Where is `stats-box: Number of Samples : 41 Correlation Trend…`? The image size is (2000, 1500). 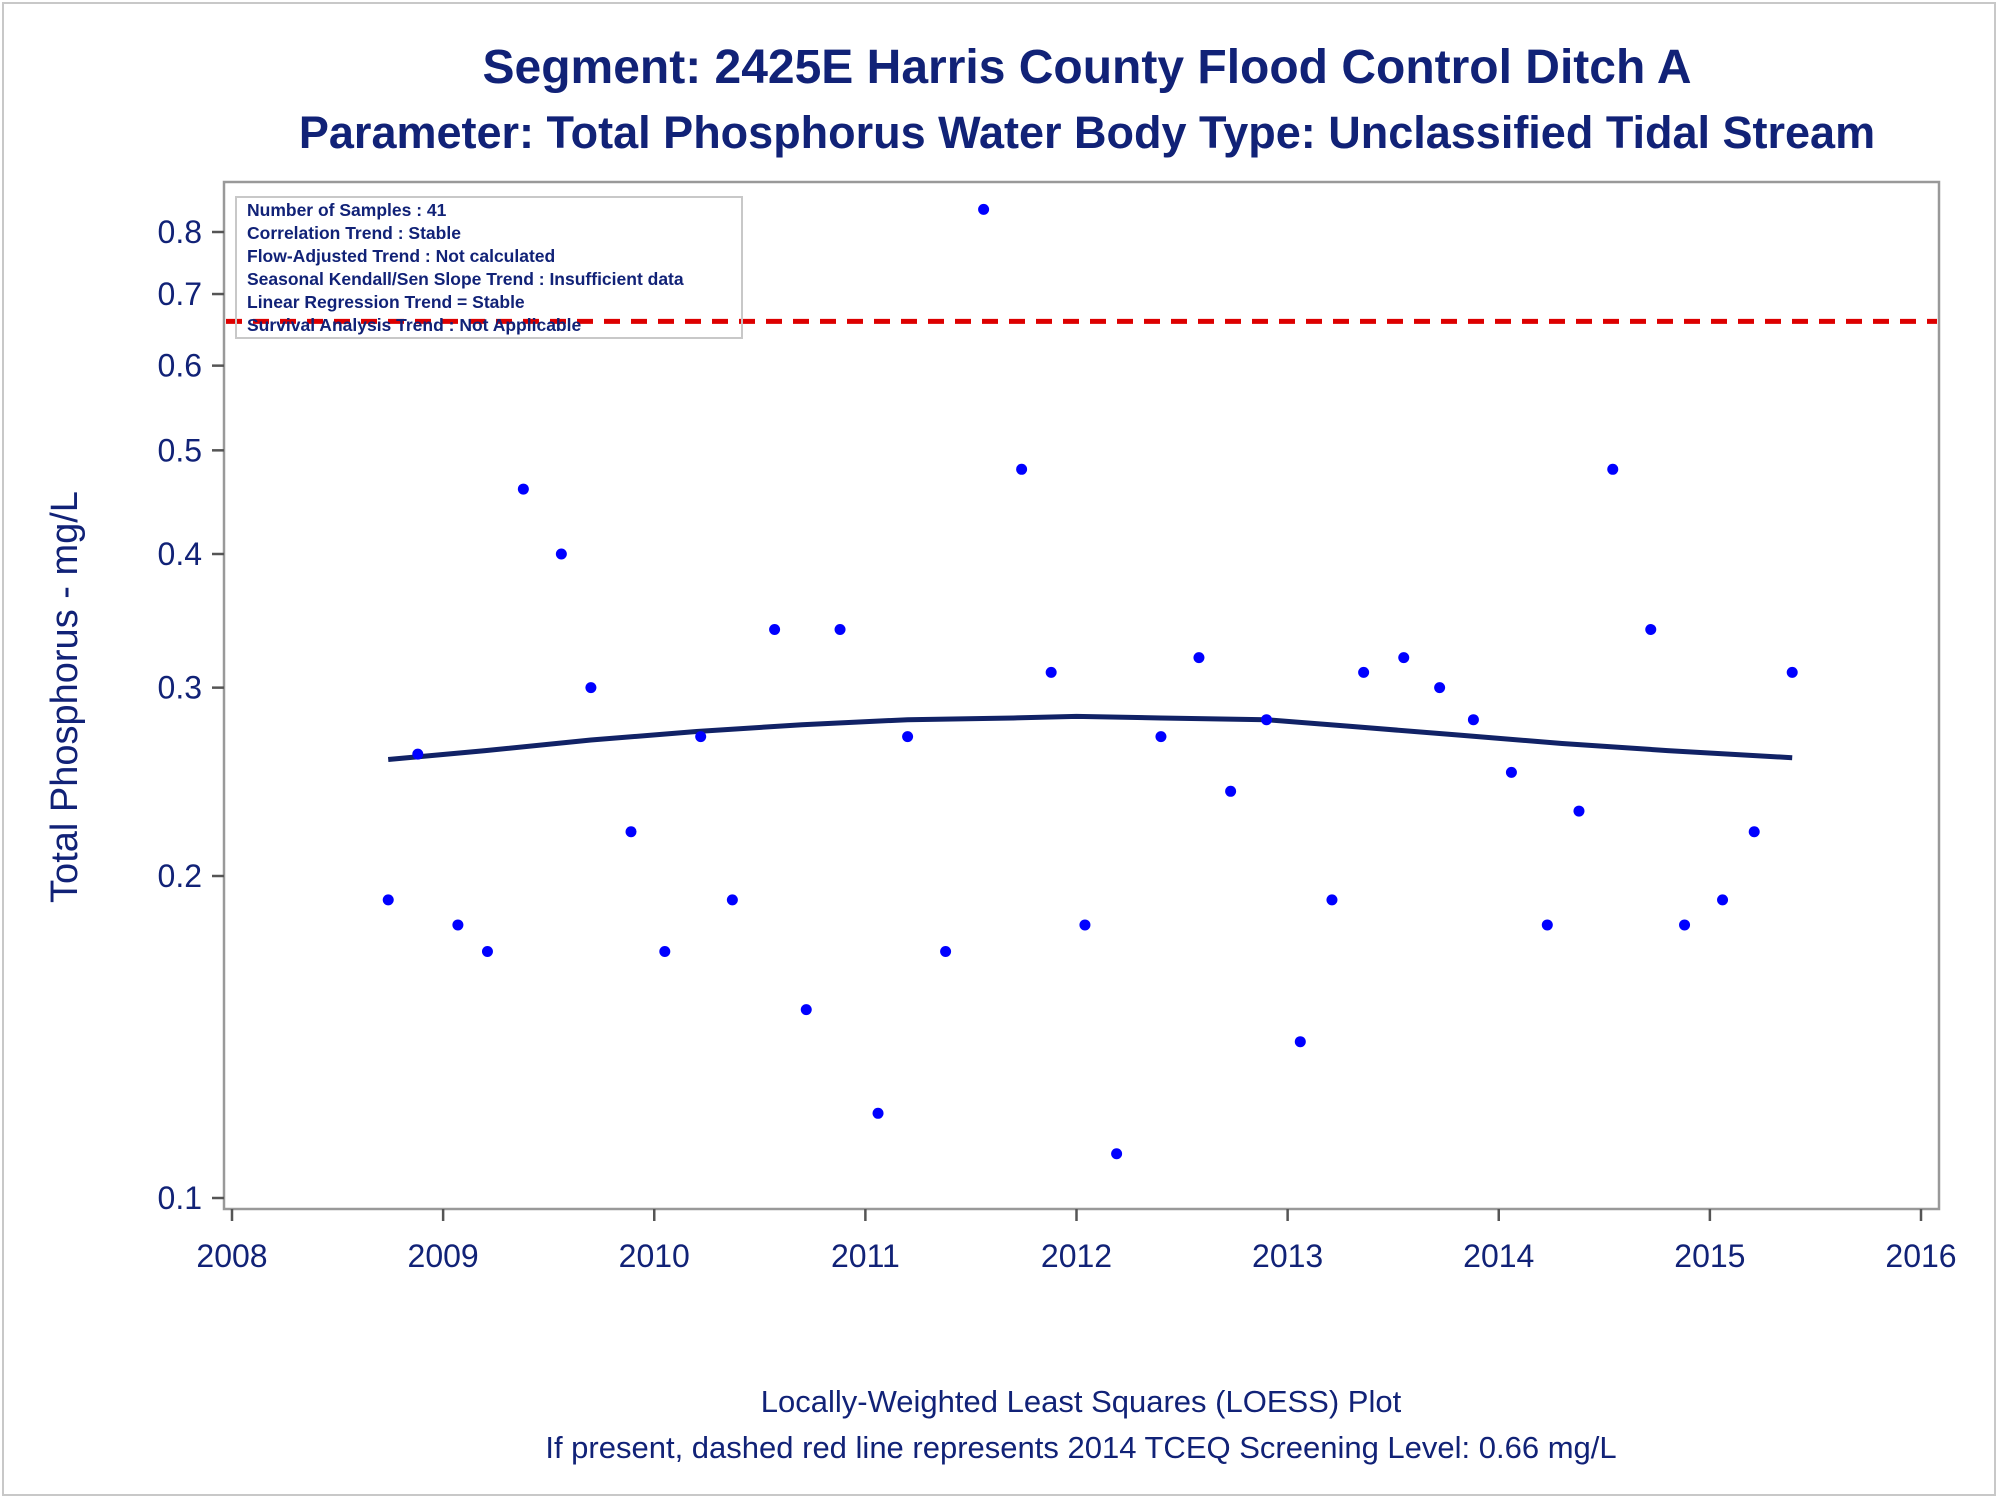 stats-box: Number of Samples : 41 Correlation Trend… is located at coordinates (489, 267).